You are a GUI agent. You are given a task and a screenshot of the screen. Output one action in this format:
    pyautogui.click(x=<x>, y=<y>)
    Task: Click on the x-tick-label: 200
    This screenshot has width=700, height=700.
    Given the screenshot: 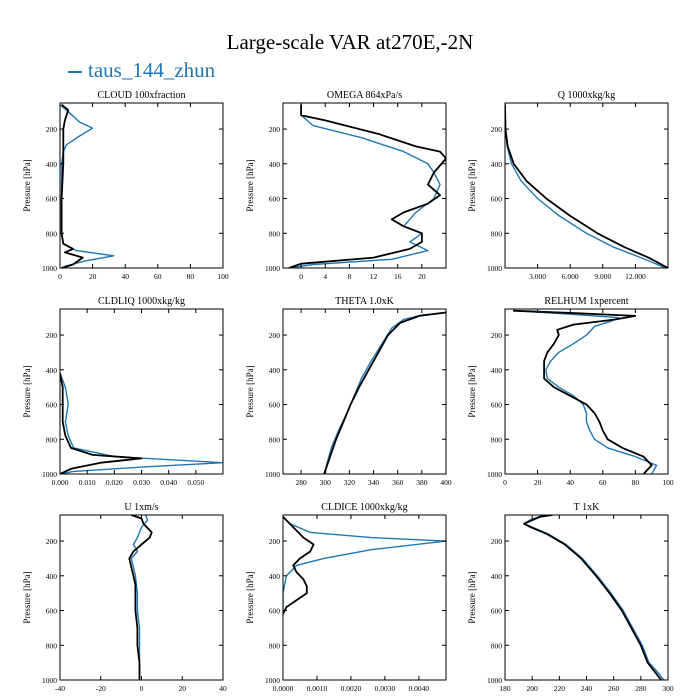 What is the action you would take?
    pyautogui.click(x=533, y=688)
    